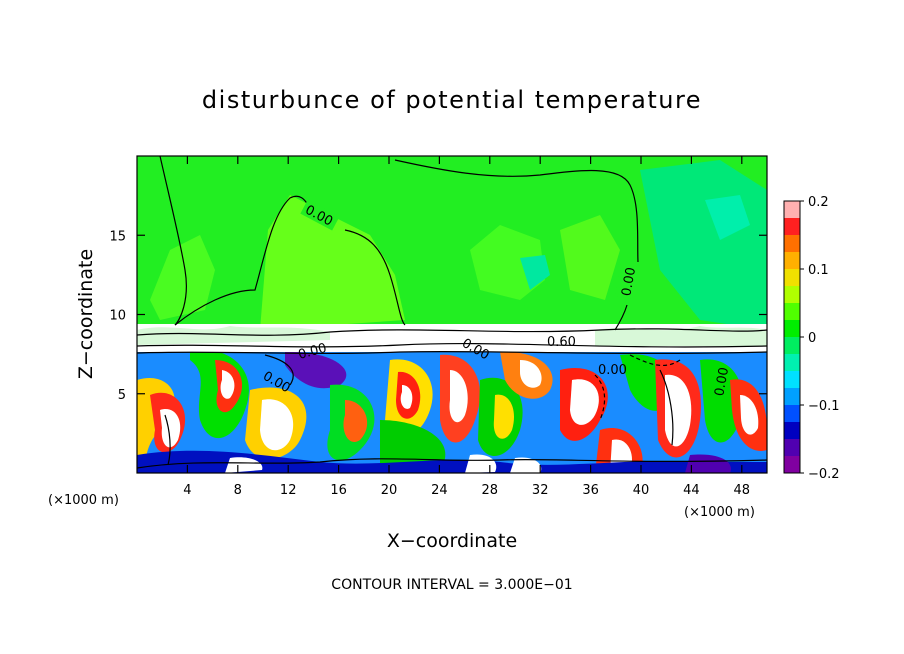 Image resolution: width=904 pixels, height=654 pixels. What do you see at coordinates (452, 541) in the screenshot?
I see `x-axis-title: X−coordinate` at bounding box center [452, 541].